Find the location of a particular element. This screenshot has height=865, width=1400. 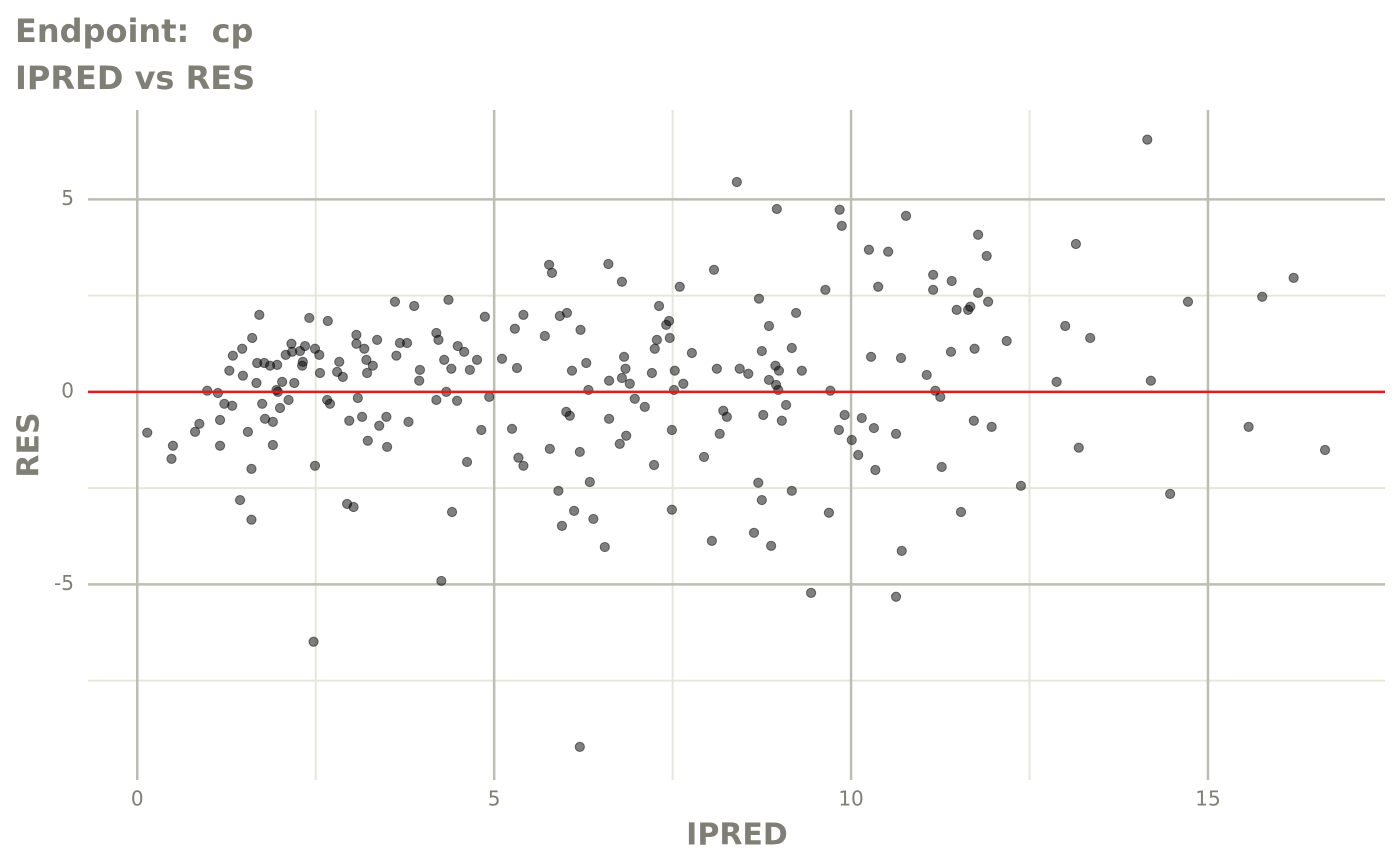

y-tick-label: 0 is located at coordinates (67, 390).